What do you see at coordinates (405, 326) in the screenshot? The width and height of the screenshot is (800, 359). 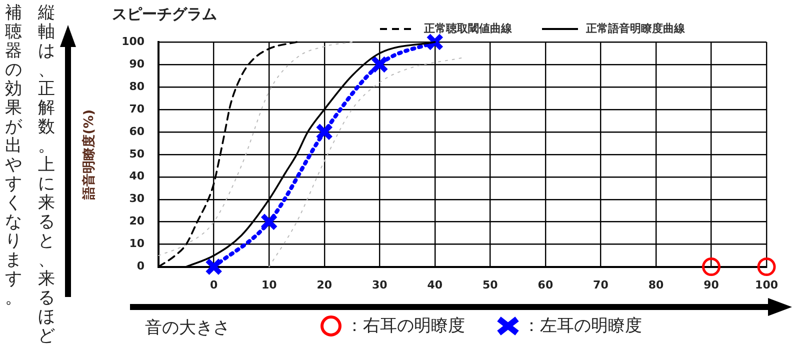 I see `legend-label: ：右耳の明瞭度` at bounding box center [405, 326].